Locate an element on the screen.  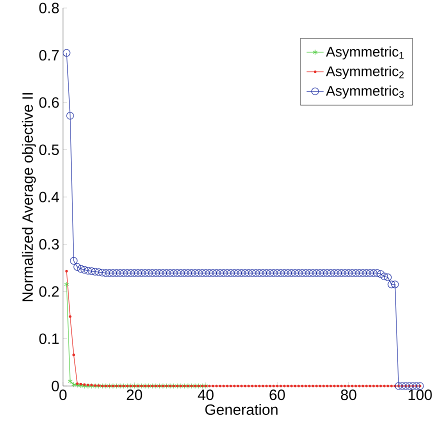
legend-label: Asymmetric$_{1}$ is located at coordinates (365, 53).